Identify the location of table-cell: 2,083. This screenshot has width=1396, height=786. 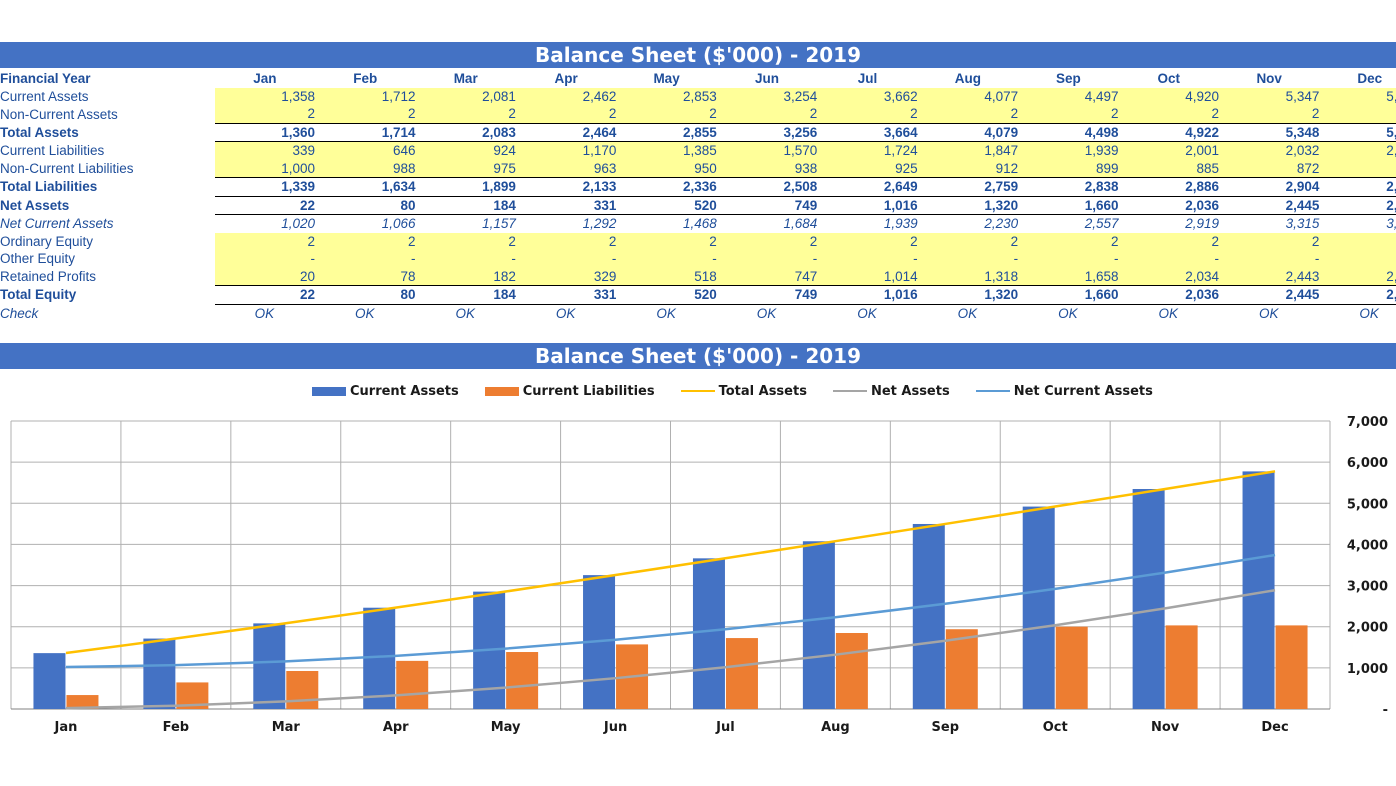
(465, 132).